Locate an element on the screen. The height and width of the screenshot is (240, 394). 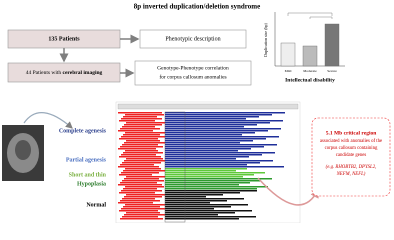
callout-text: NEFM, NEFL) is located at coordinates (351, 174).